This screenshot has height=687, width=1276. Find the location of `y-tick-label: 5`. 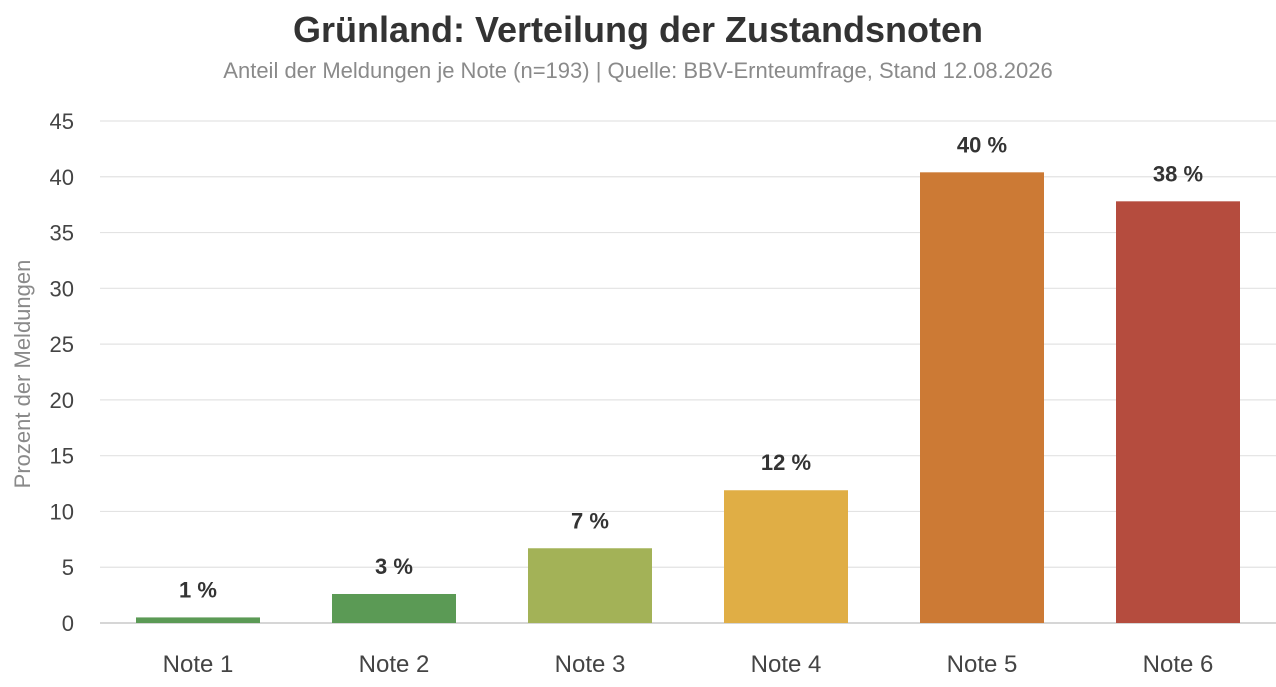

y-tick-label: 5 is located at coordinates (68, 567).